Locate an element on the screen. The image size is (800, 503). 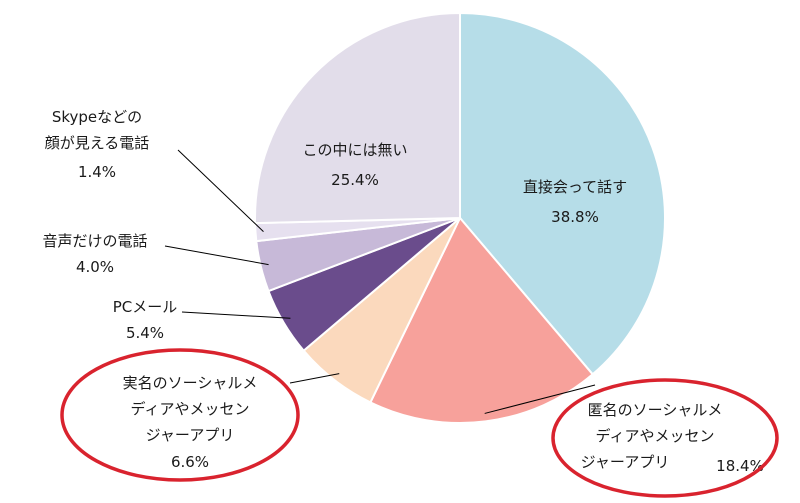
slice-label: 顔が見える電話 is located at coordinates (97, 143).